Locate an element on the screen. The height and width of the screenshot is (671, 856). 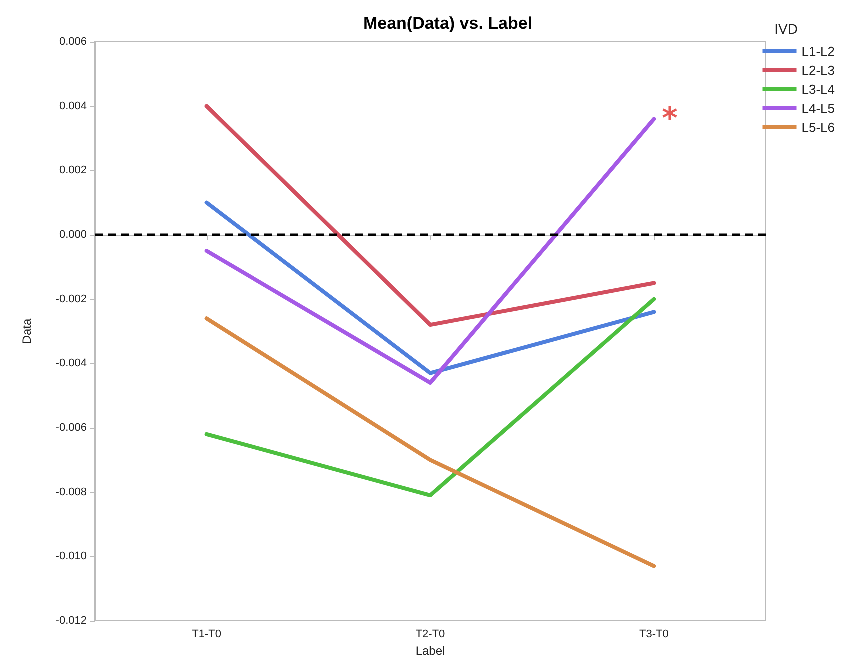
annotation: * is located at coordinates (670, 119).